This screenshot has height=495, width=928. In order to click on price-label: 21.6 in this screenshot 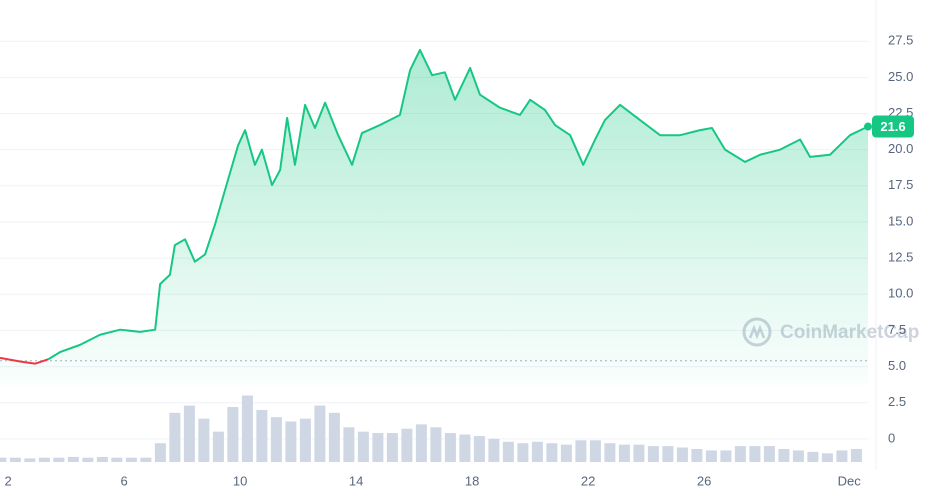, I will do `click(892, 126)`.